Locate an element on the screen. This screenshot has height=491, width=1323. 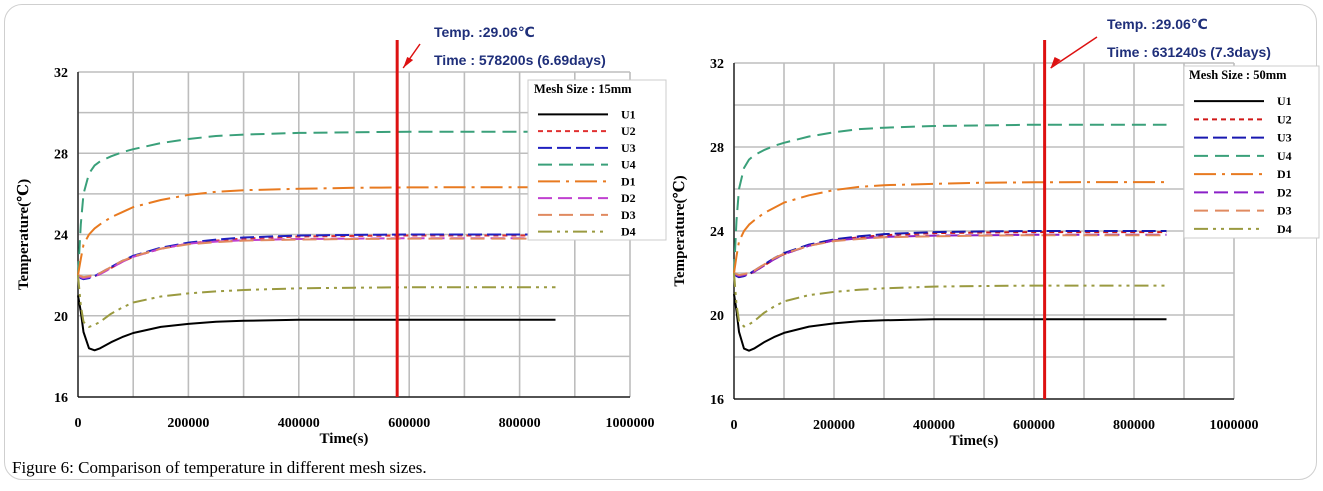
annotation-time: Time : 578200s (6.69days) is located at coordinates (520, 60).